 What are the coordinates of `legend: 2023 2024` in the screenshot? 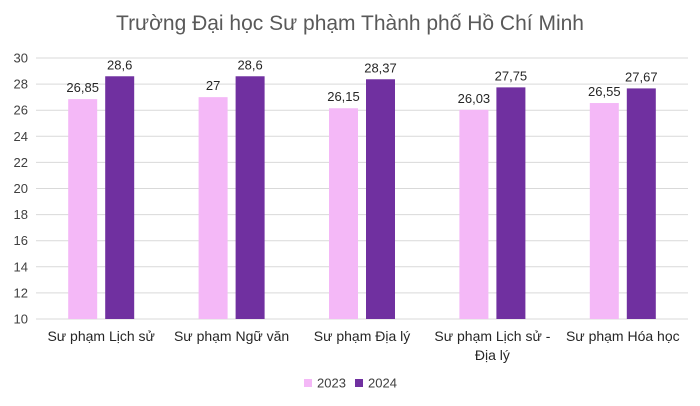 It's located at (350, 383).